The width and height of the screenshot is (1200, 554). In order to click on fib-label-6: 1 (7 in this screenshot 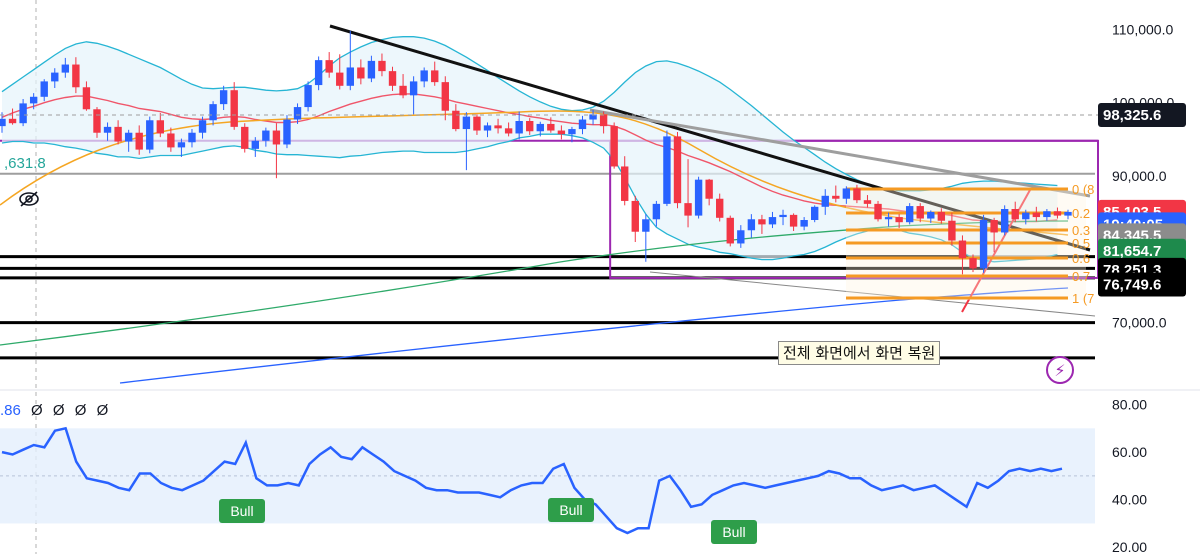, I will do `click(1083, 298)`.